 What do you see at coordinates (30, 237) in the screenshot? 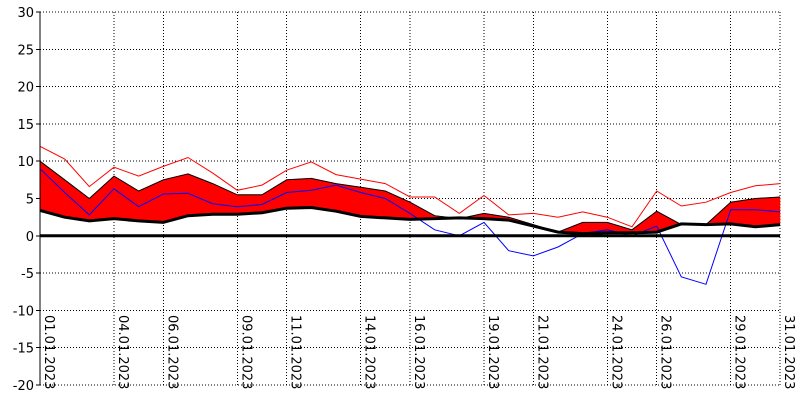
I see `y-tick-label: 0` at bounding box center [30, 237].